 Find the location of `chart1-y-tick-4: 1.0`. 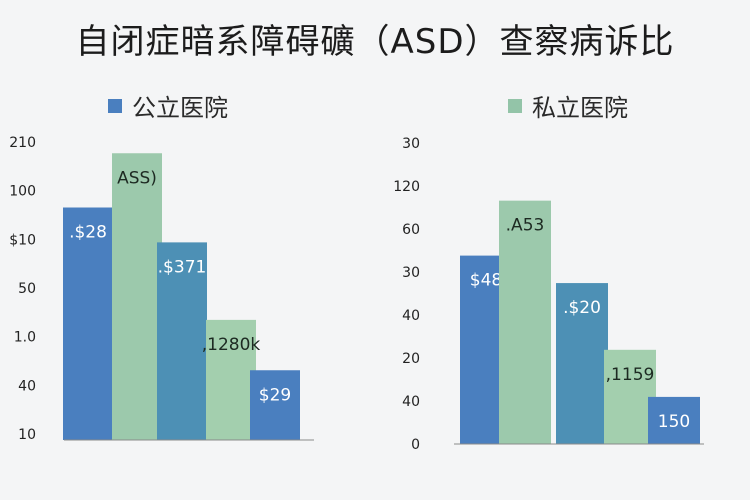

chart1-y-tick-4: 1.0 is located at coordinates (25, 338).